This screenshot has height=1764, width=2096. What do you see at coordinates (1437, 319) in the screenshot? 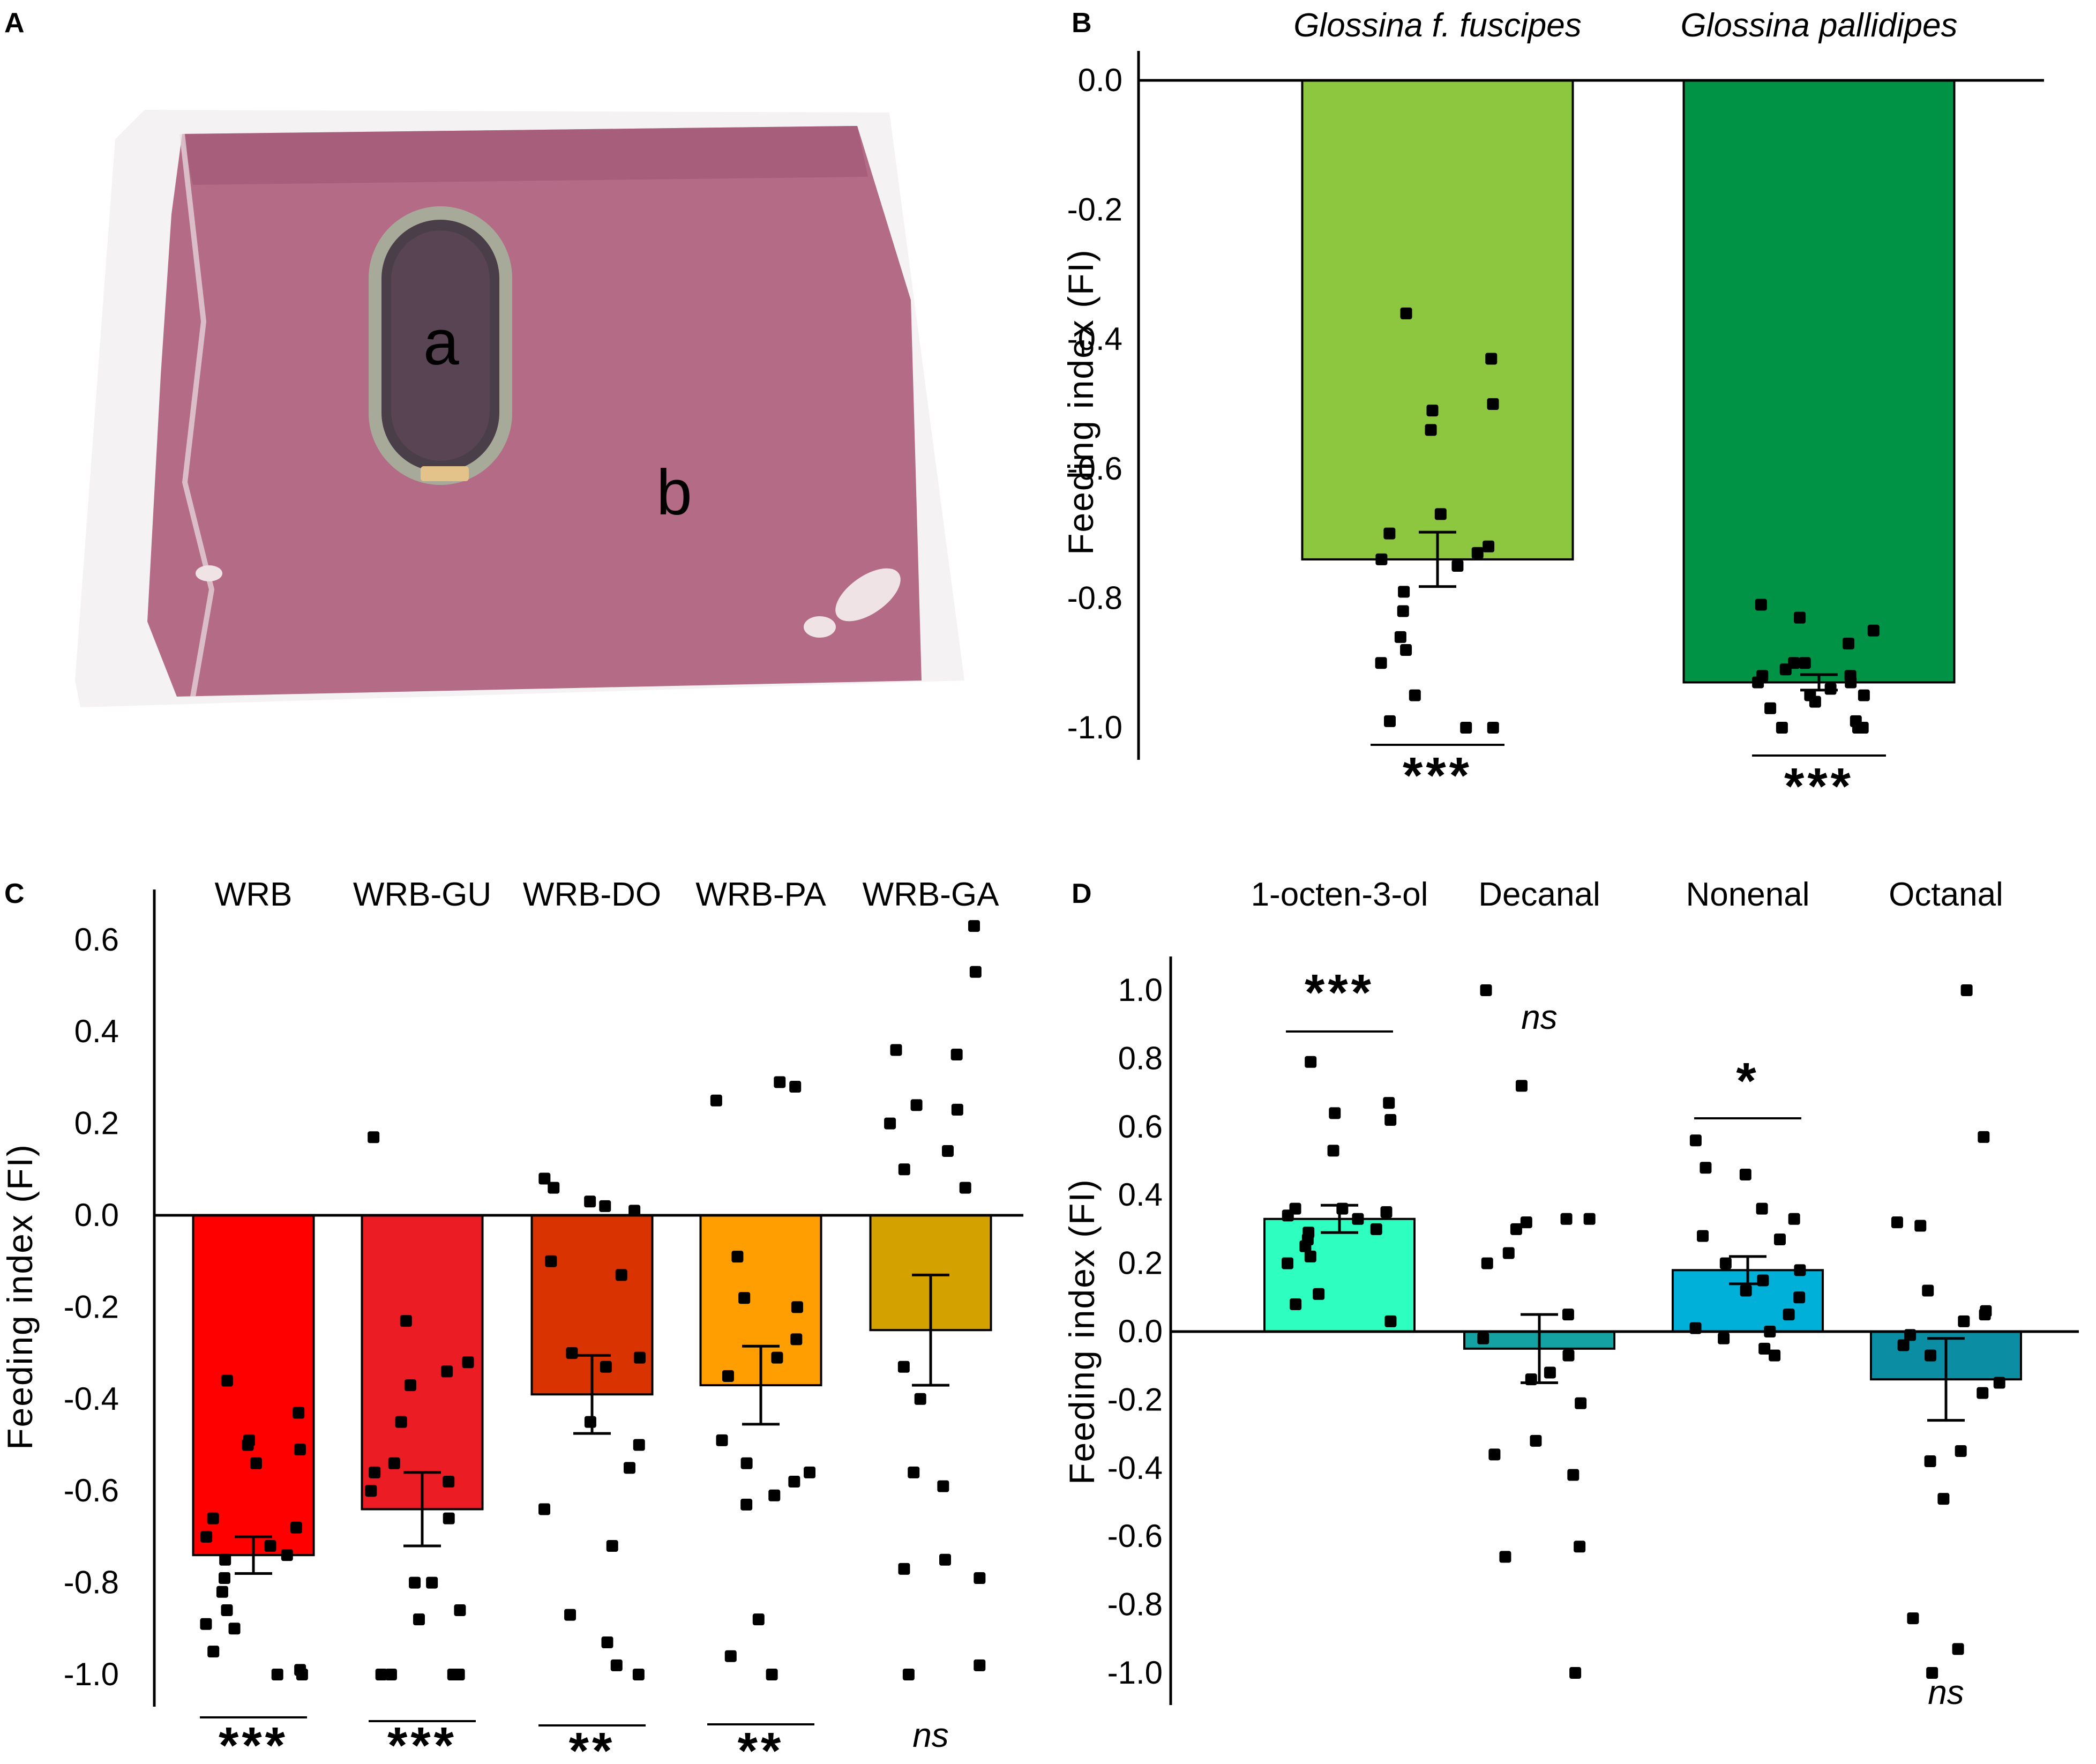
I see `bar-glossina-f-fuscipes` at bounding box center [1437, 319].